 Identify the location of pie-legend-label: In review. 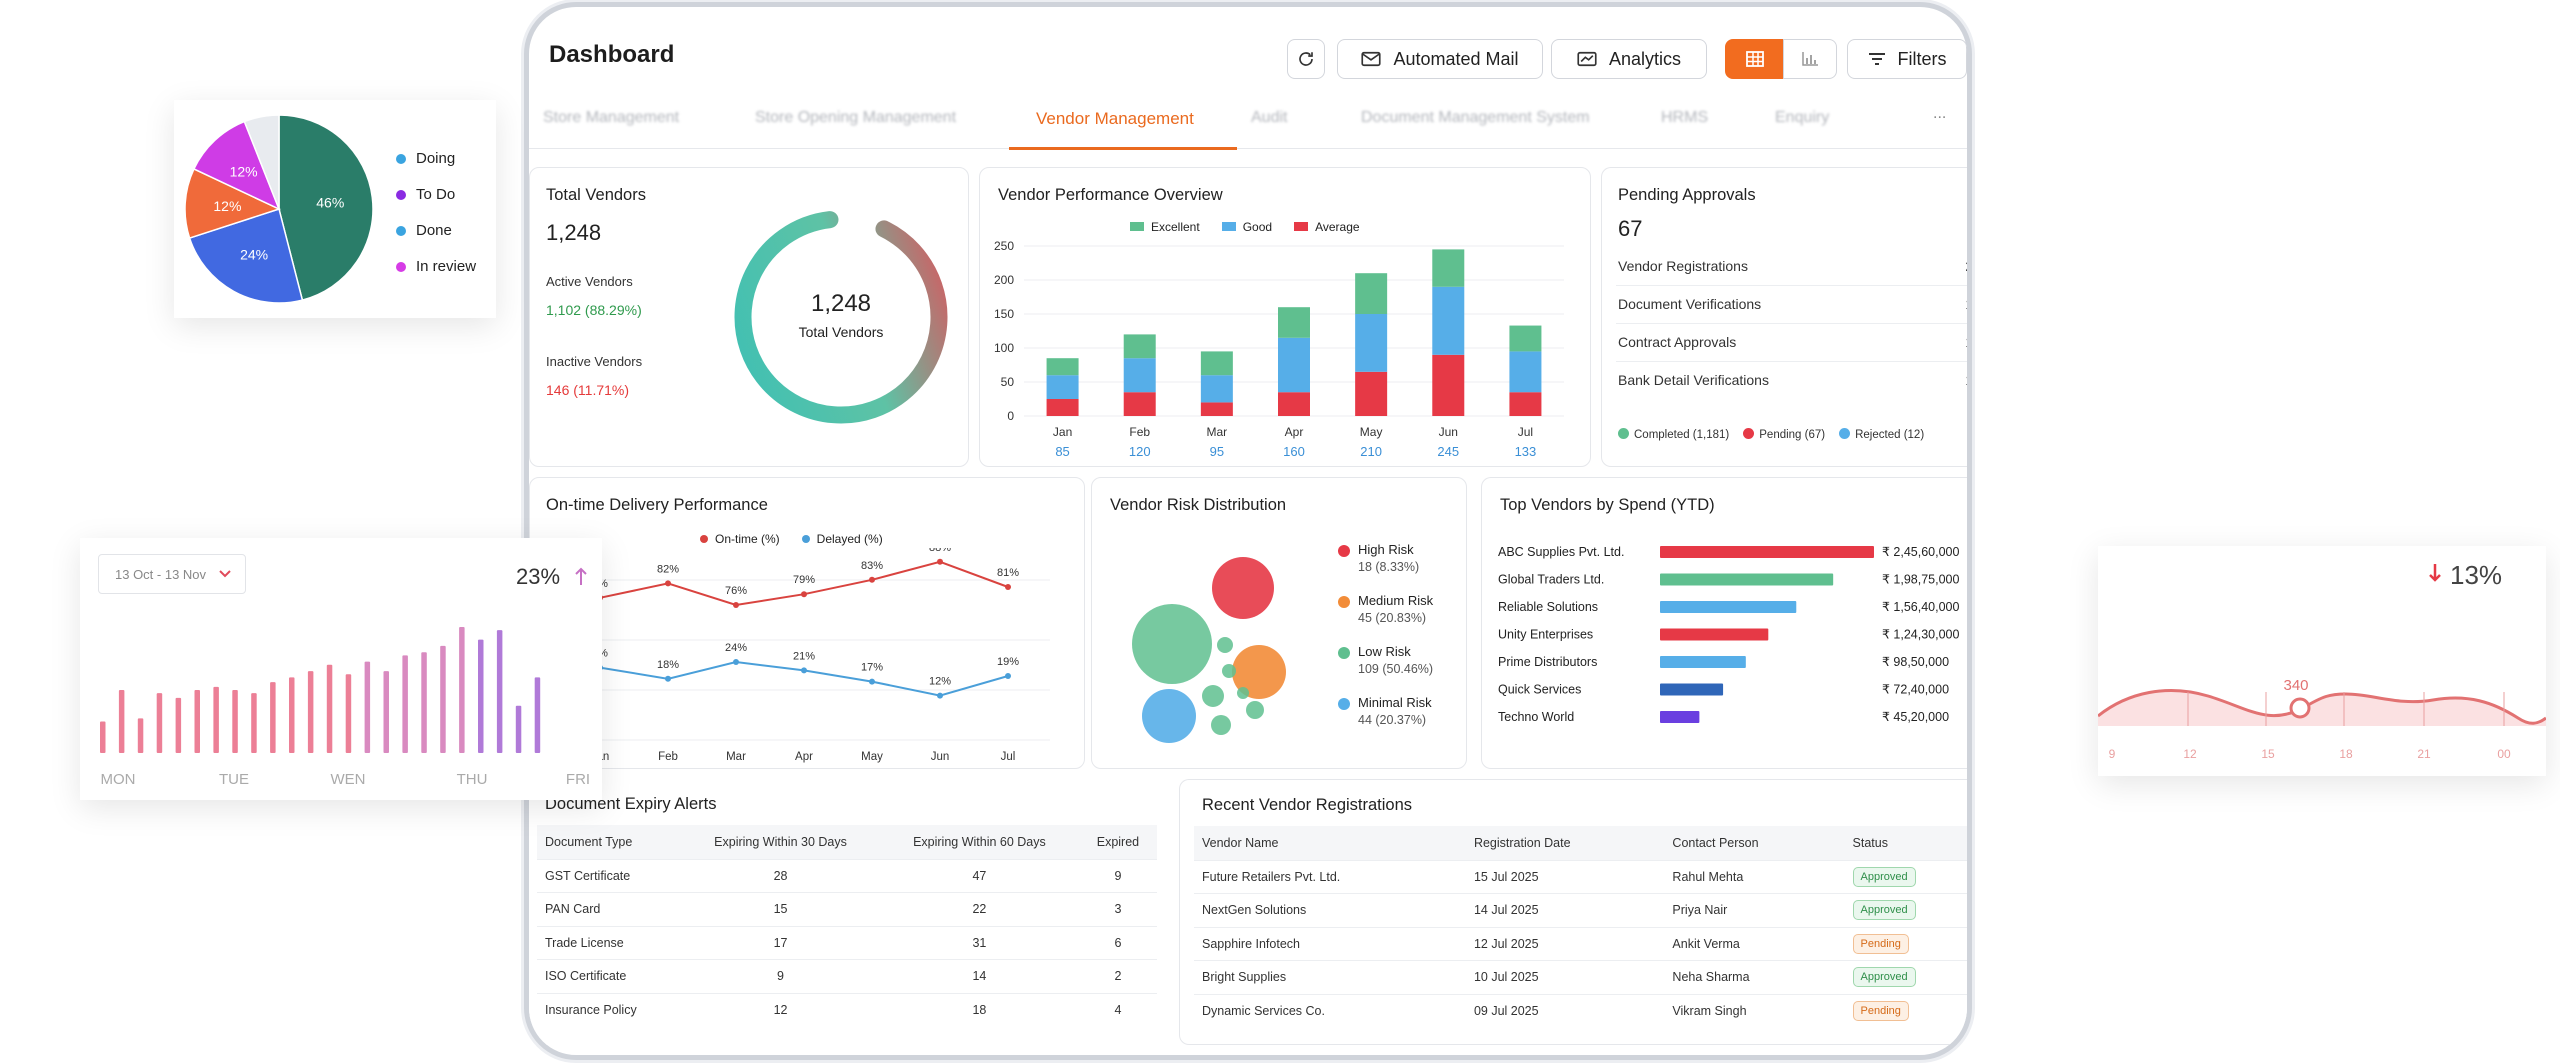
(446, 266).